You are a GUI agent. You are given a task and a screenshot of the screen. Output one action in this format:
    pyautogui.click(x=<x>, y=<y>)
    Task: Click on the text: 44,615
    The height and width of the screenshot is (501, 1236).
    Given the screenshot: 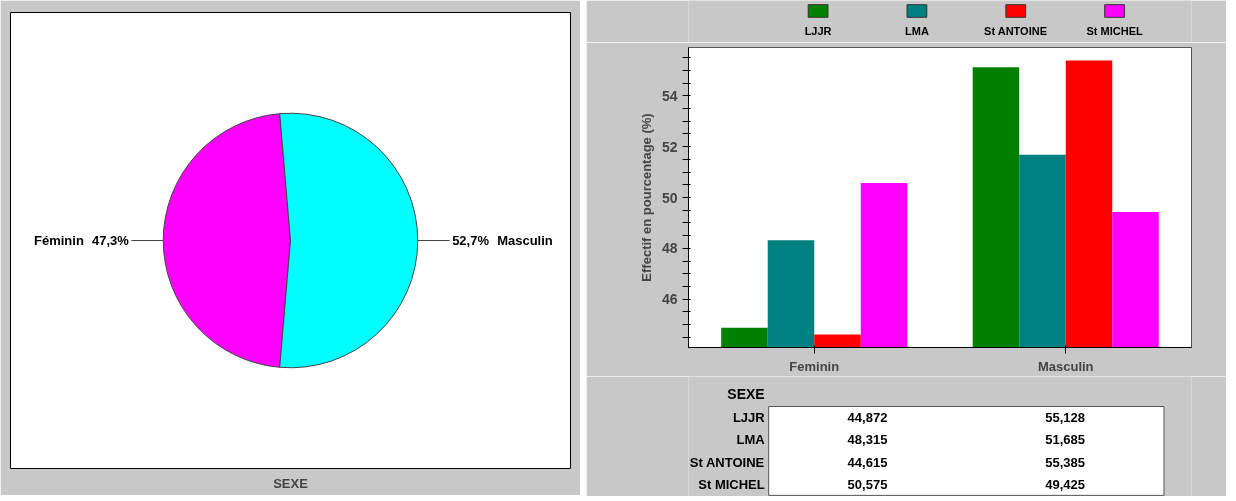 What is the action you would take?
    pyautogui.click(x=867, y=462)
    